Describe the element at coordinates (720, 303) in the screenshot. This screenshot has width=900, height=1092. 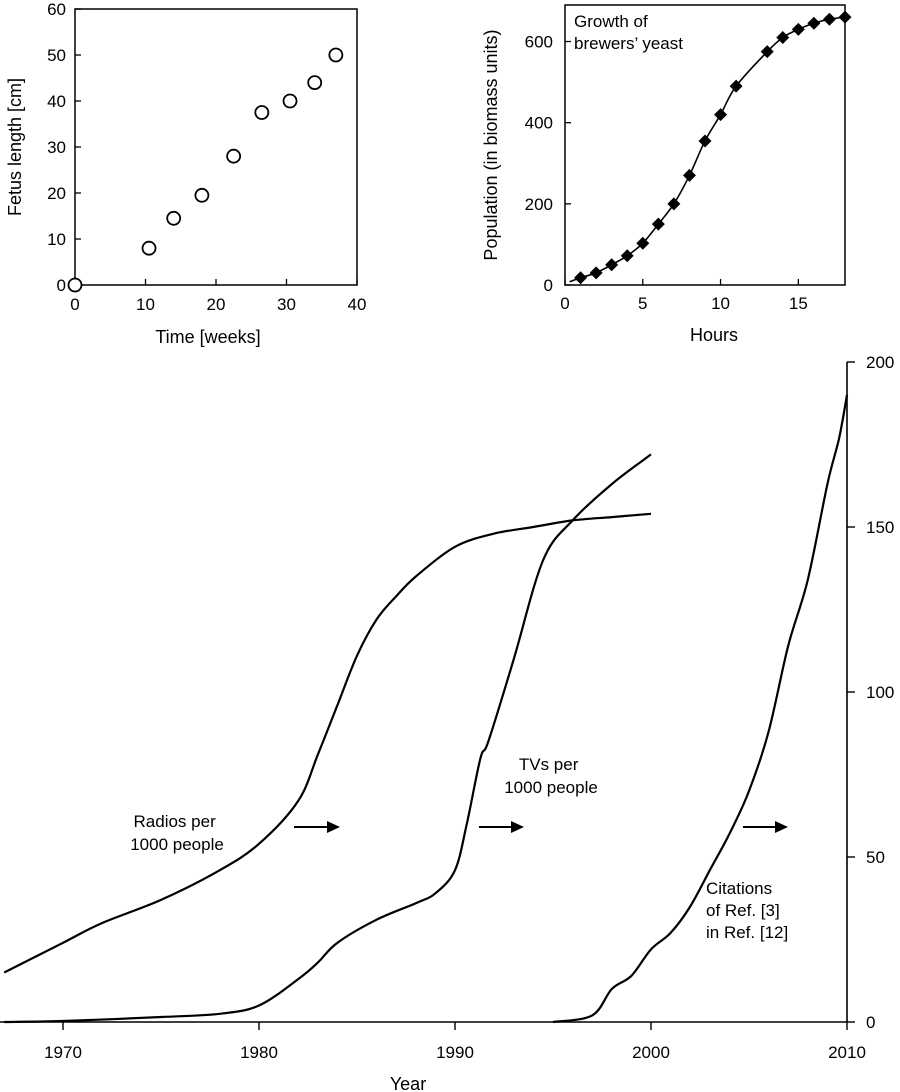
I see `yeast-x-tick-label: 10` at that location.